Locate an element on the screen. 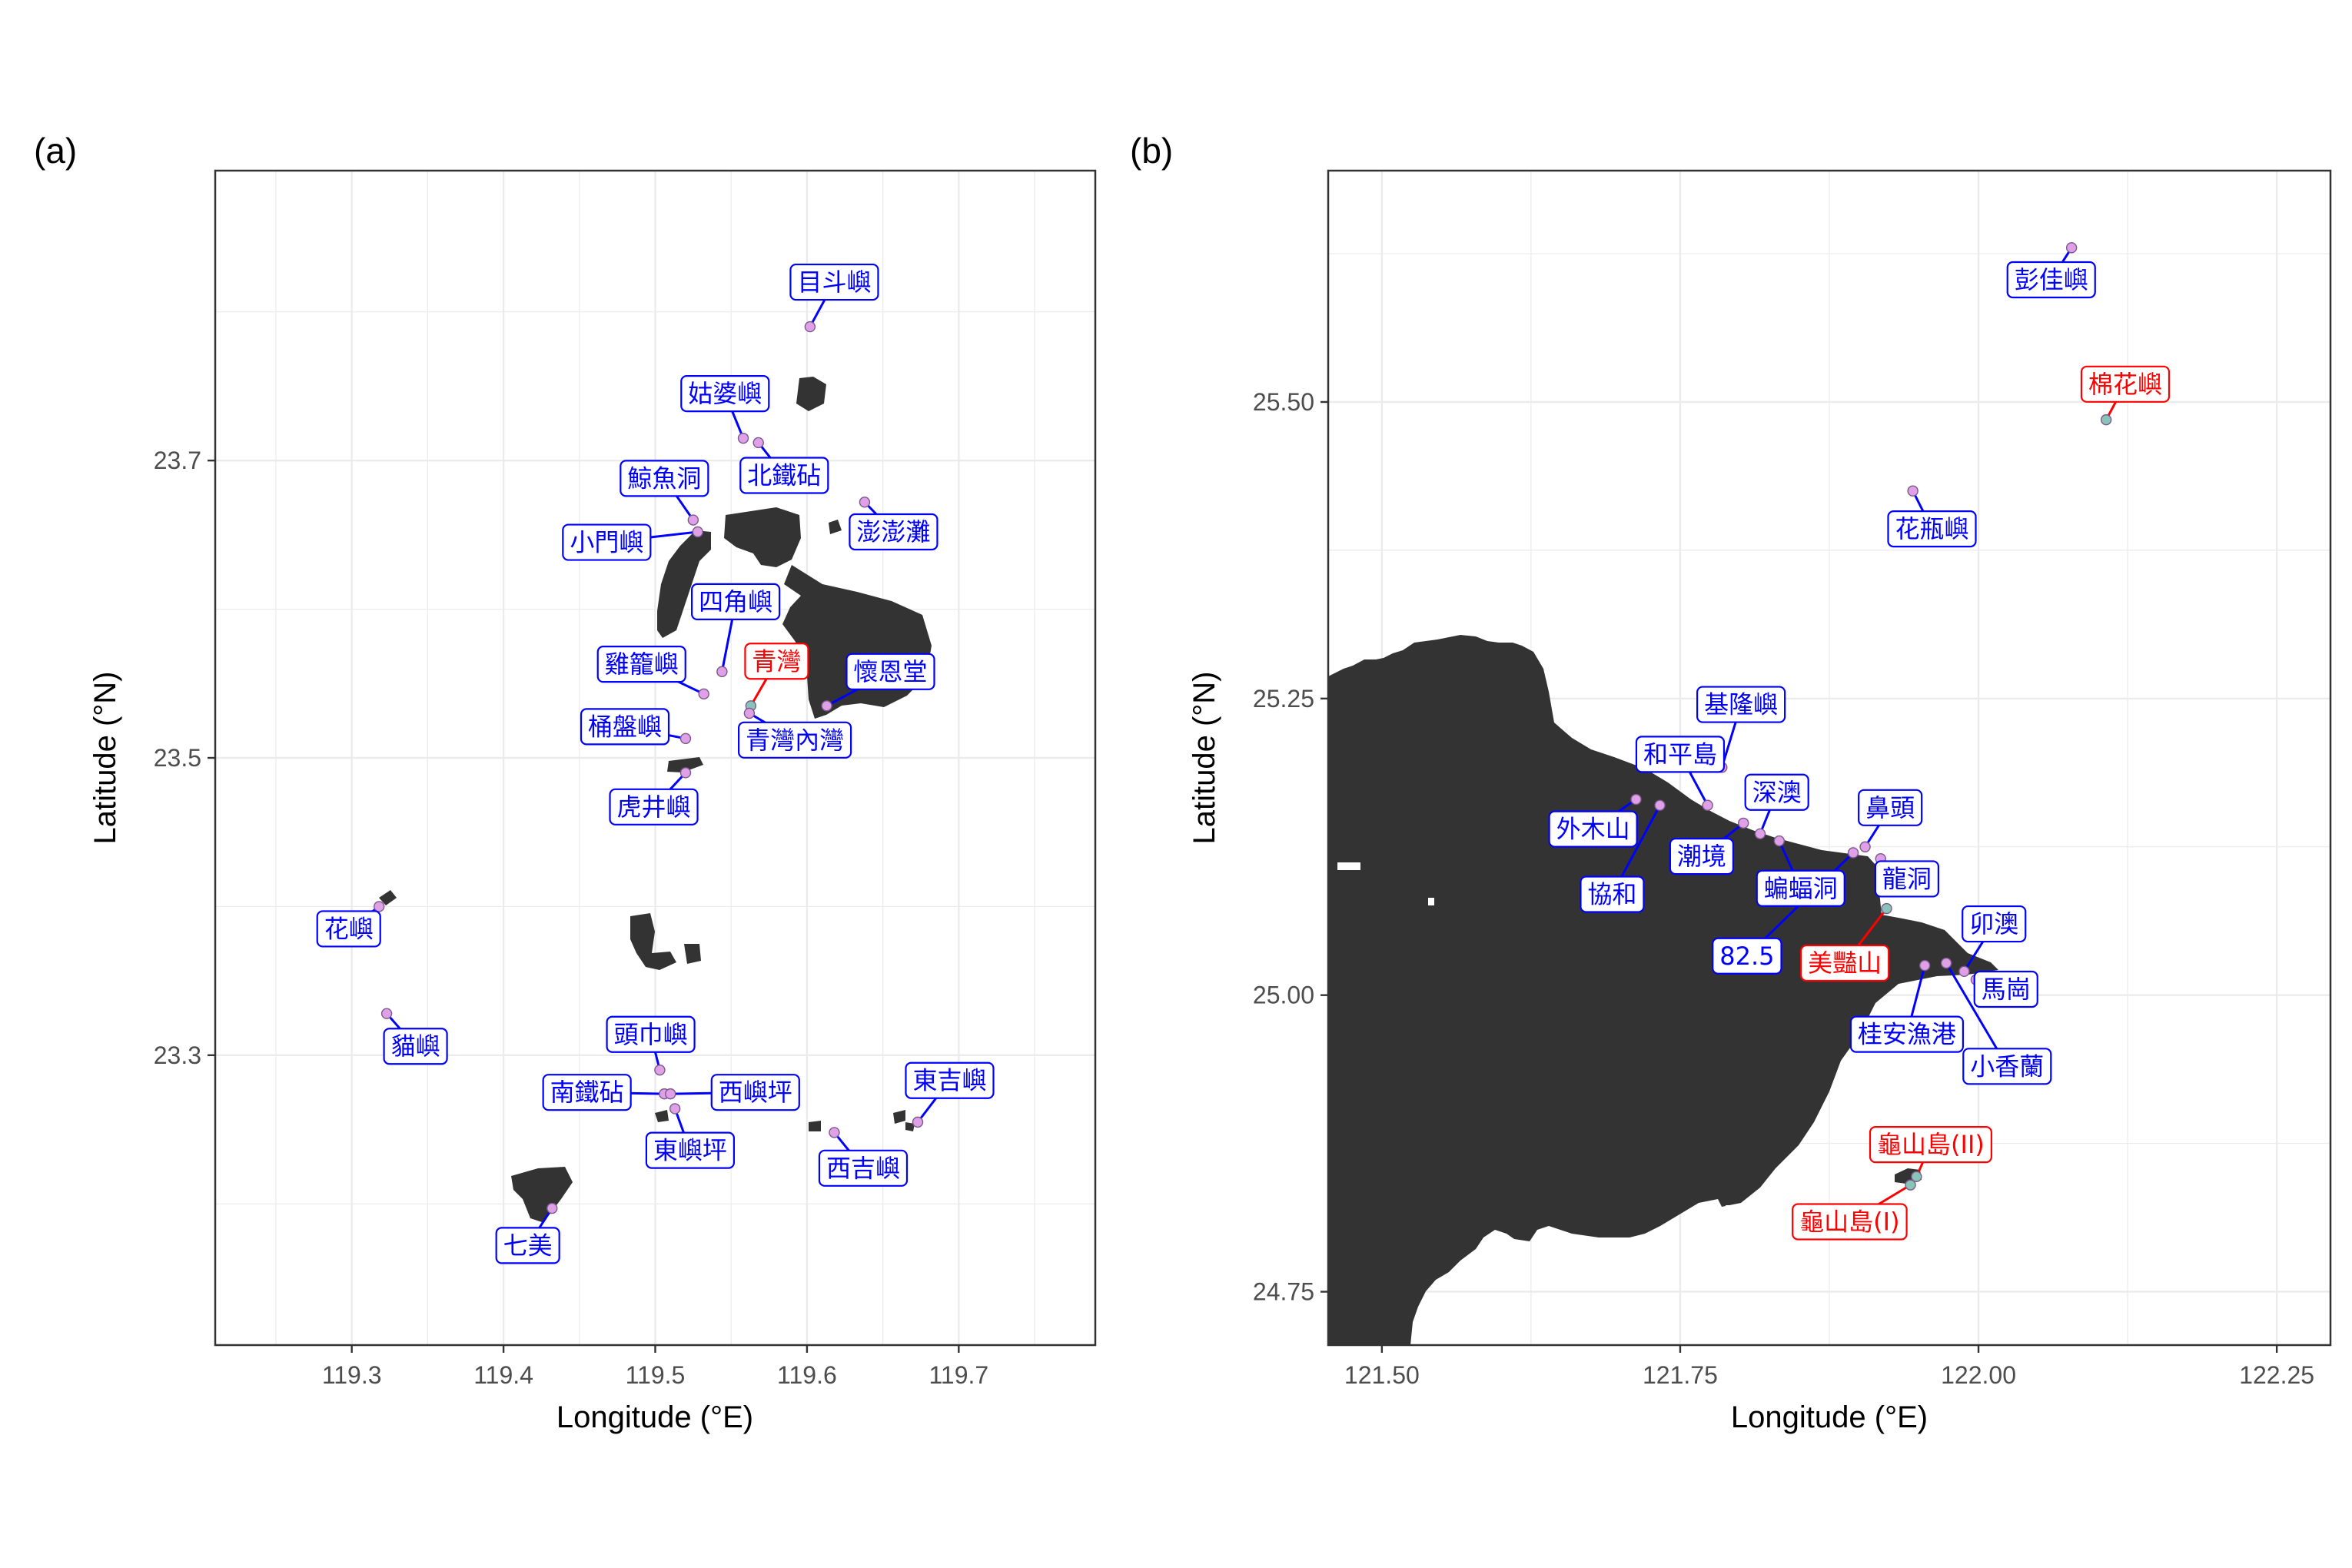 The height and width of the screenshot is (1568, 2352). x-tick-label: 121.75 is located at coordinates (1680, 1375).